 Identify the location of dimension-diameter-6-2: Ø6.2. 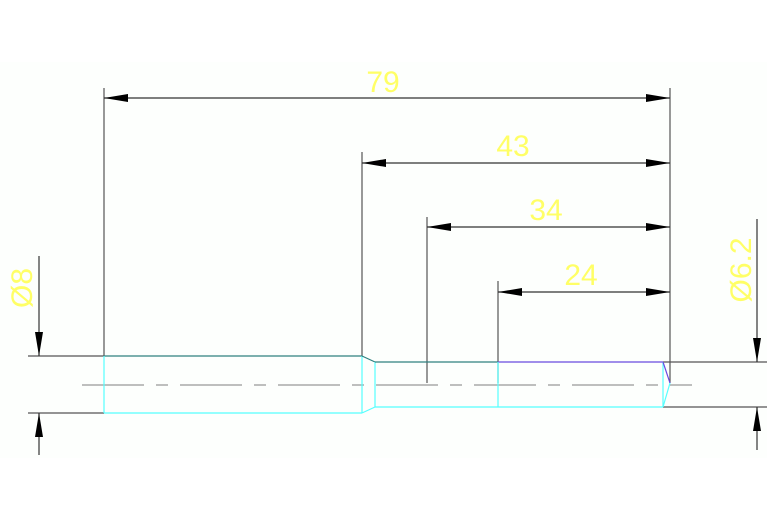
(743, 334).